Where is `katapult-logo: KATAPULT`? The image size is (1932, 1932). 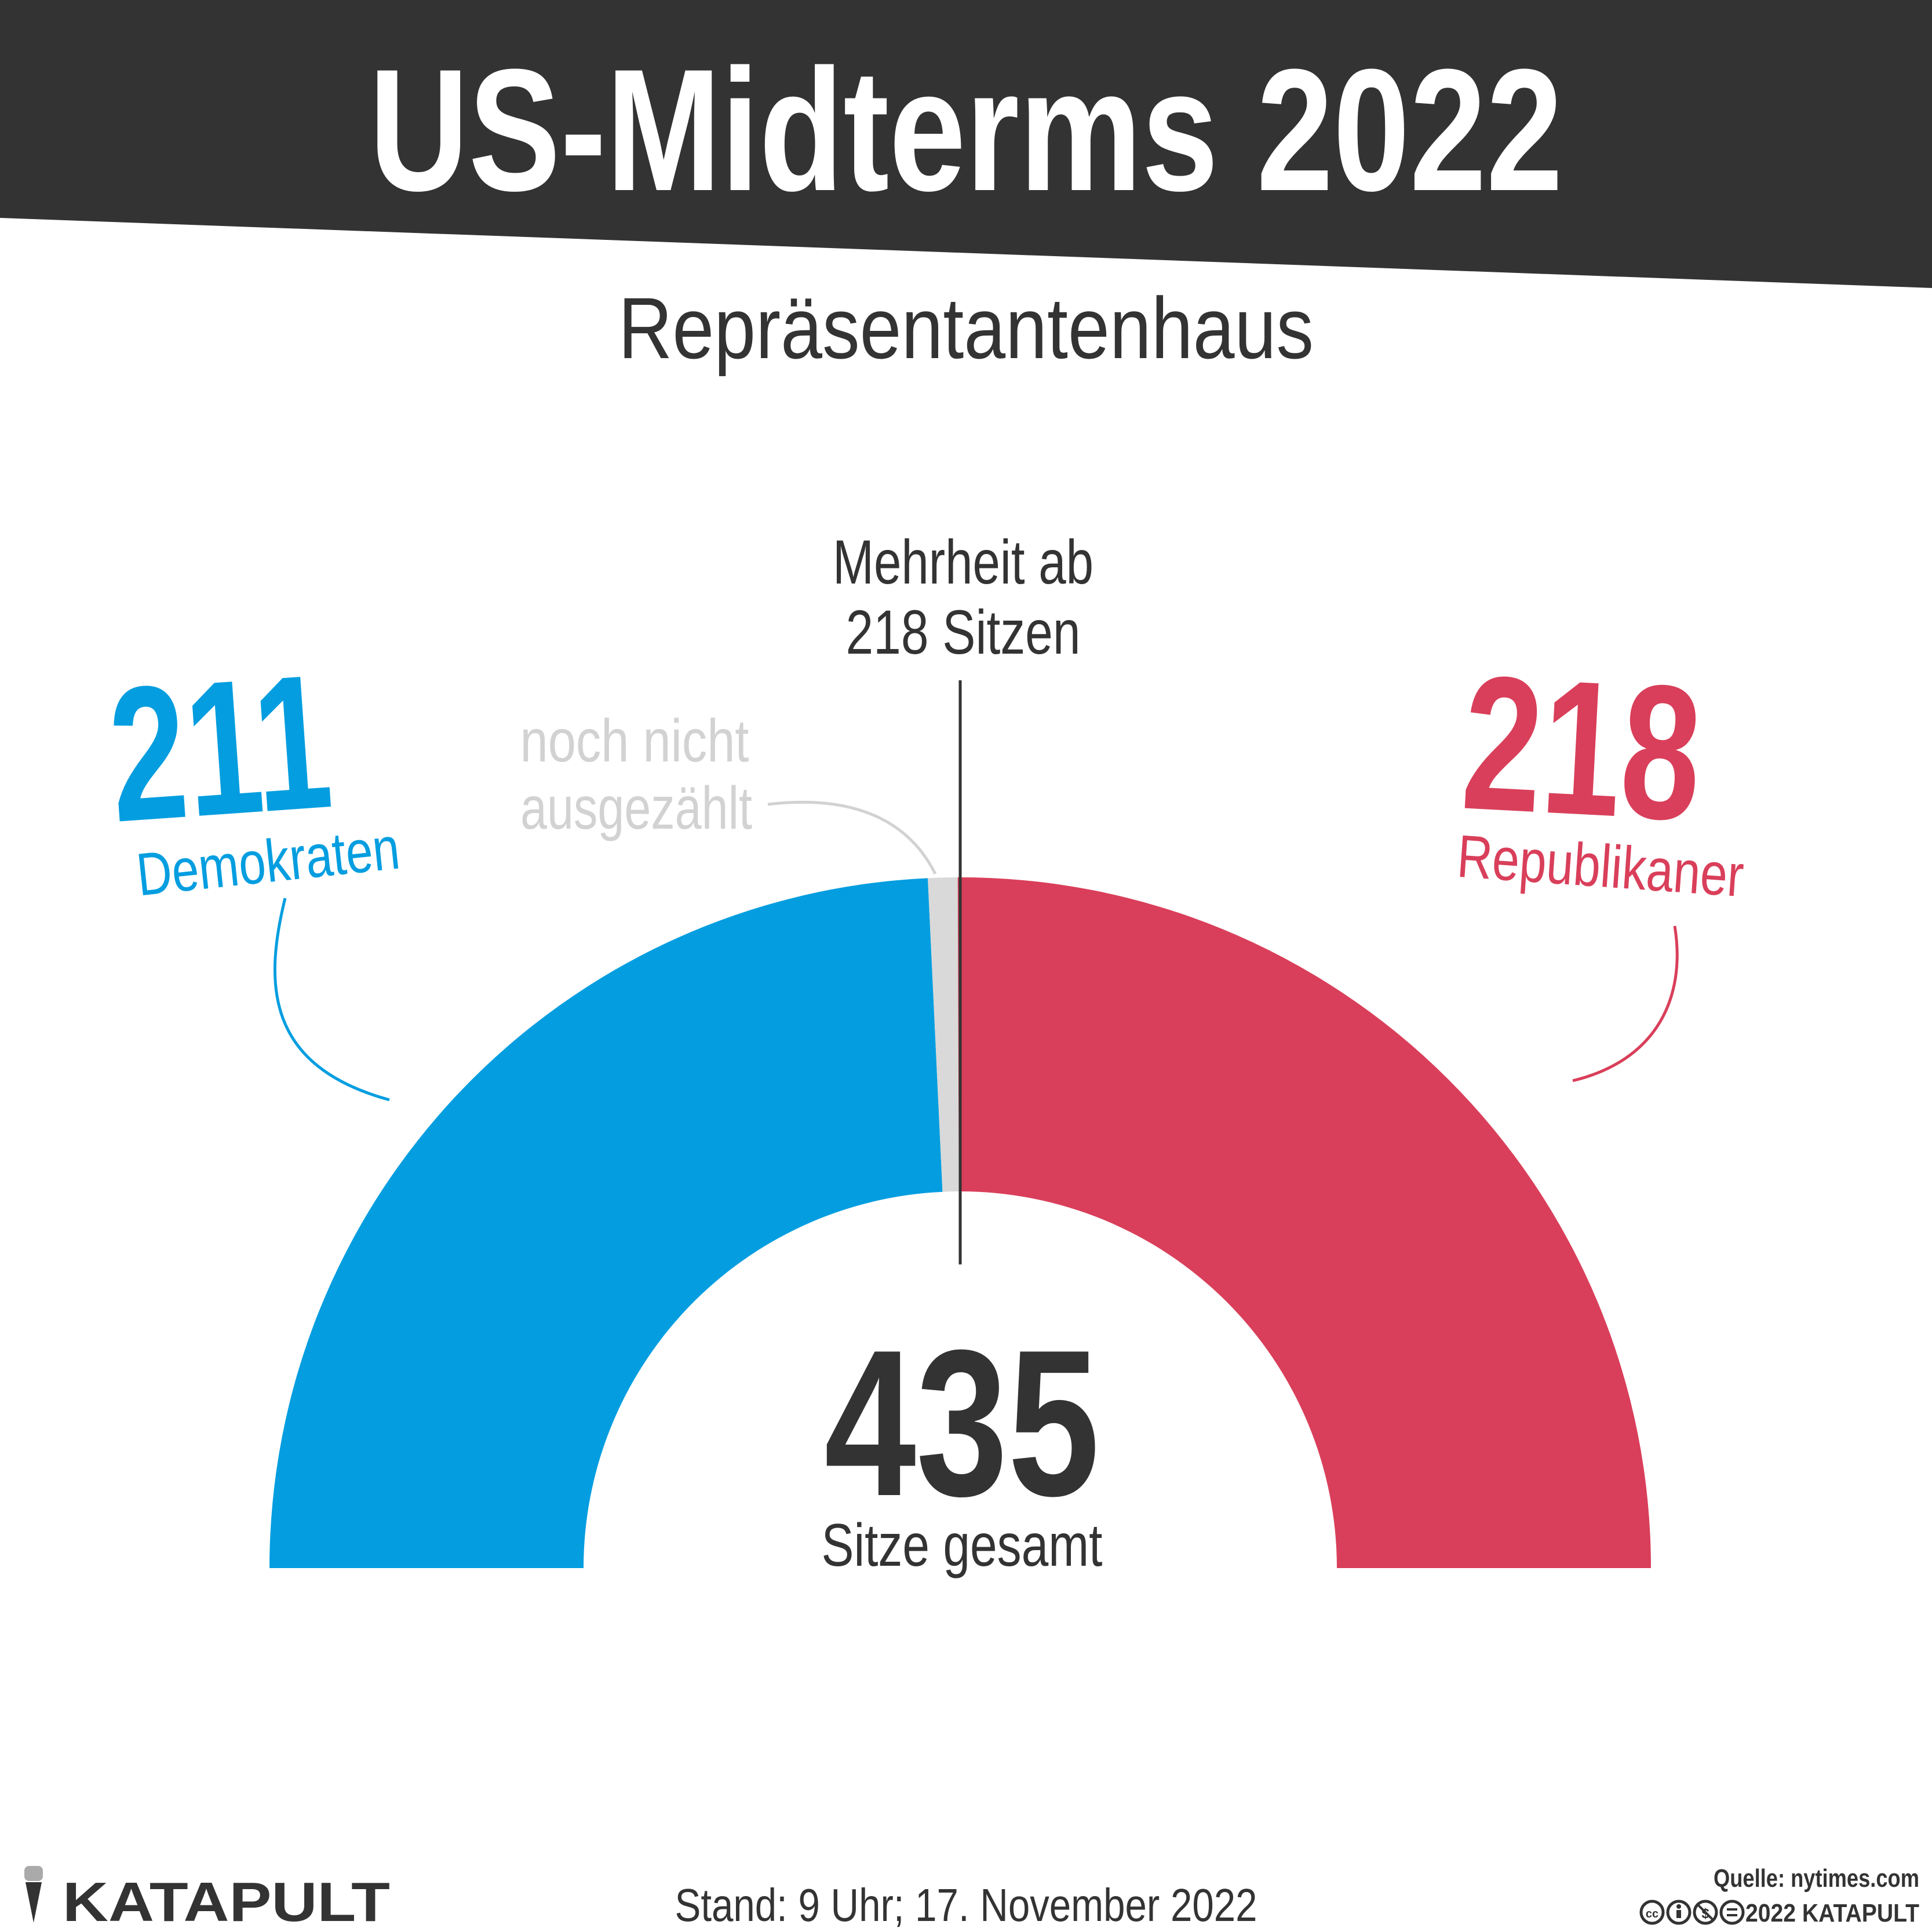
katapult-logo: KATAPULT is located at coordinates (207, 1899).